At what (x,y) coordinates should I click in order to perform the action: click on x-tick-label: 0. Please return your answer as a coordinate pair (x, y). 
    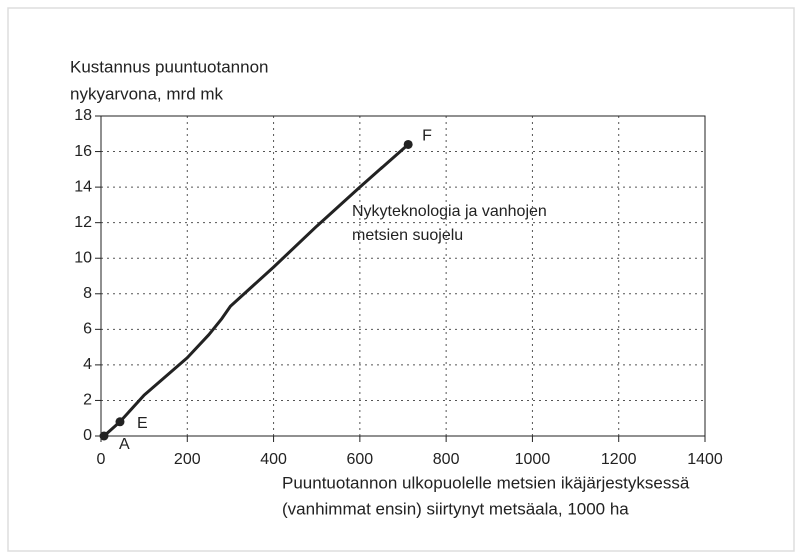
    Looking at the image, I should click on (101, 459).